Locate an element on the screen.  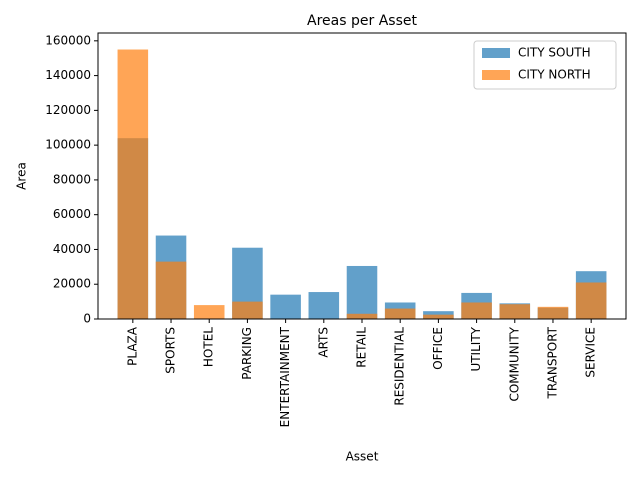
y-tick-label: 60000 is located at coordinates (72, 214).